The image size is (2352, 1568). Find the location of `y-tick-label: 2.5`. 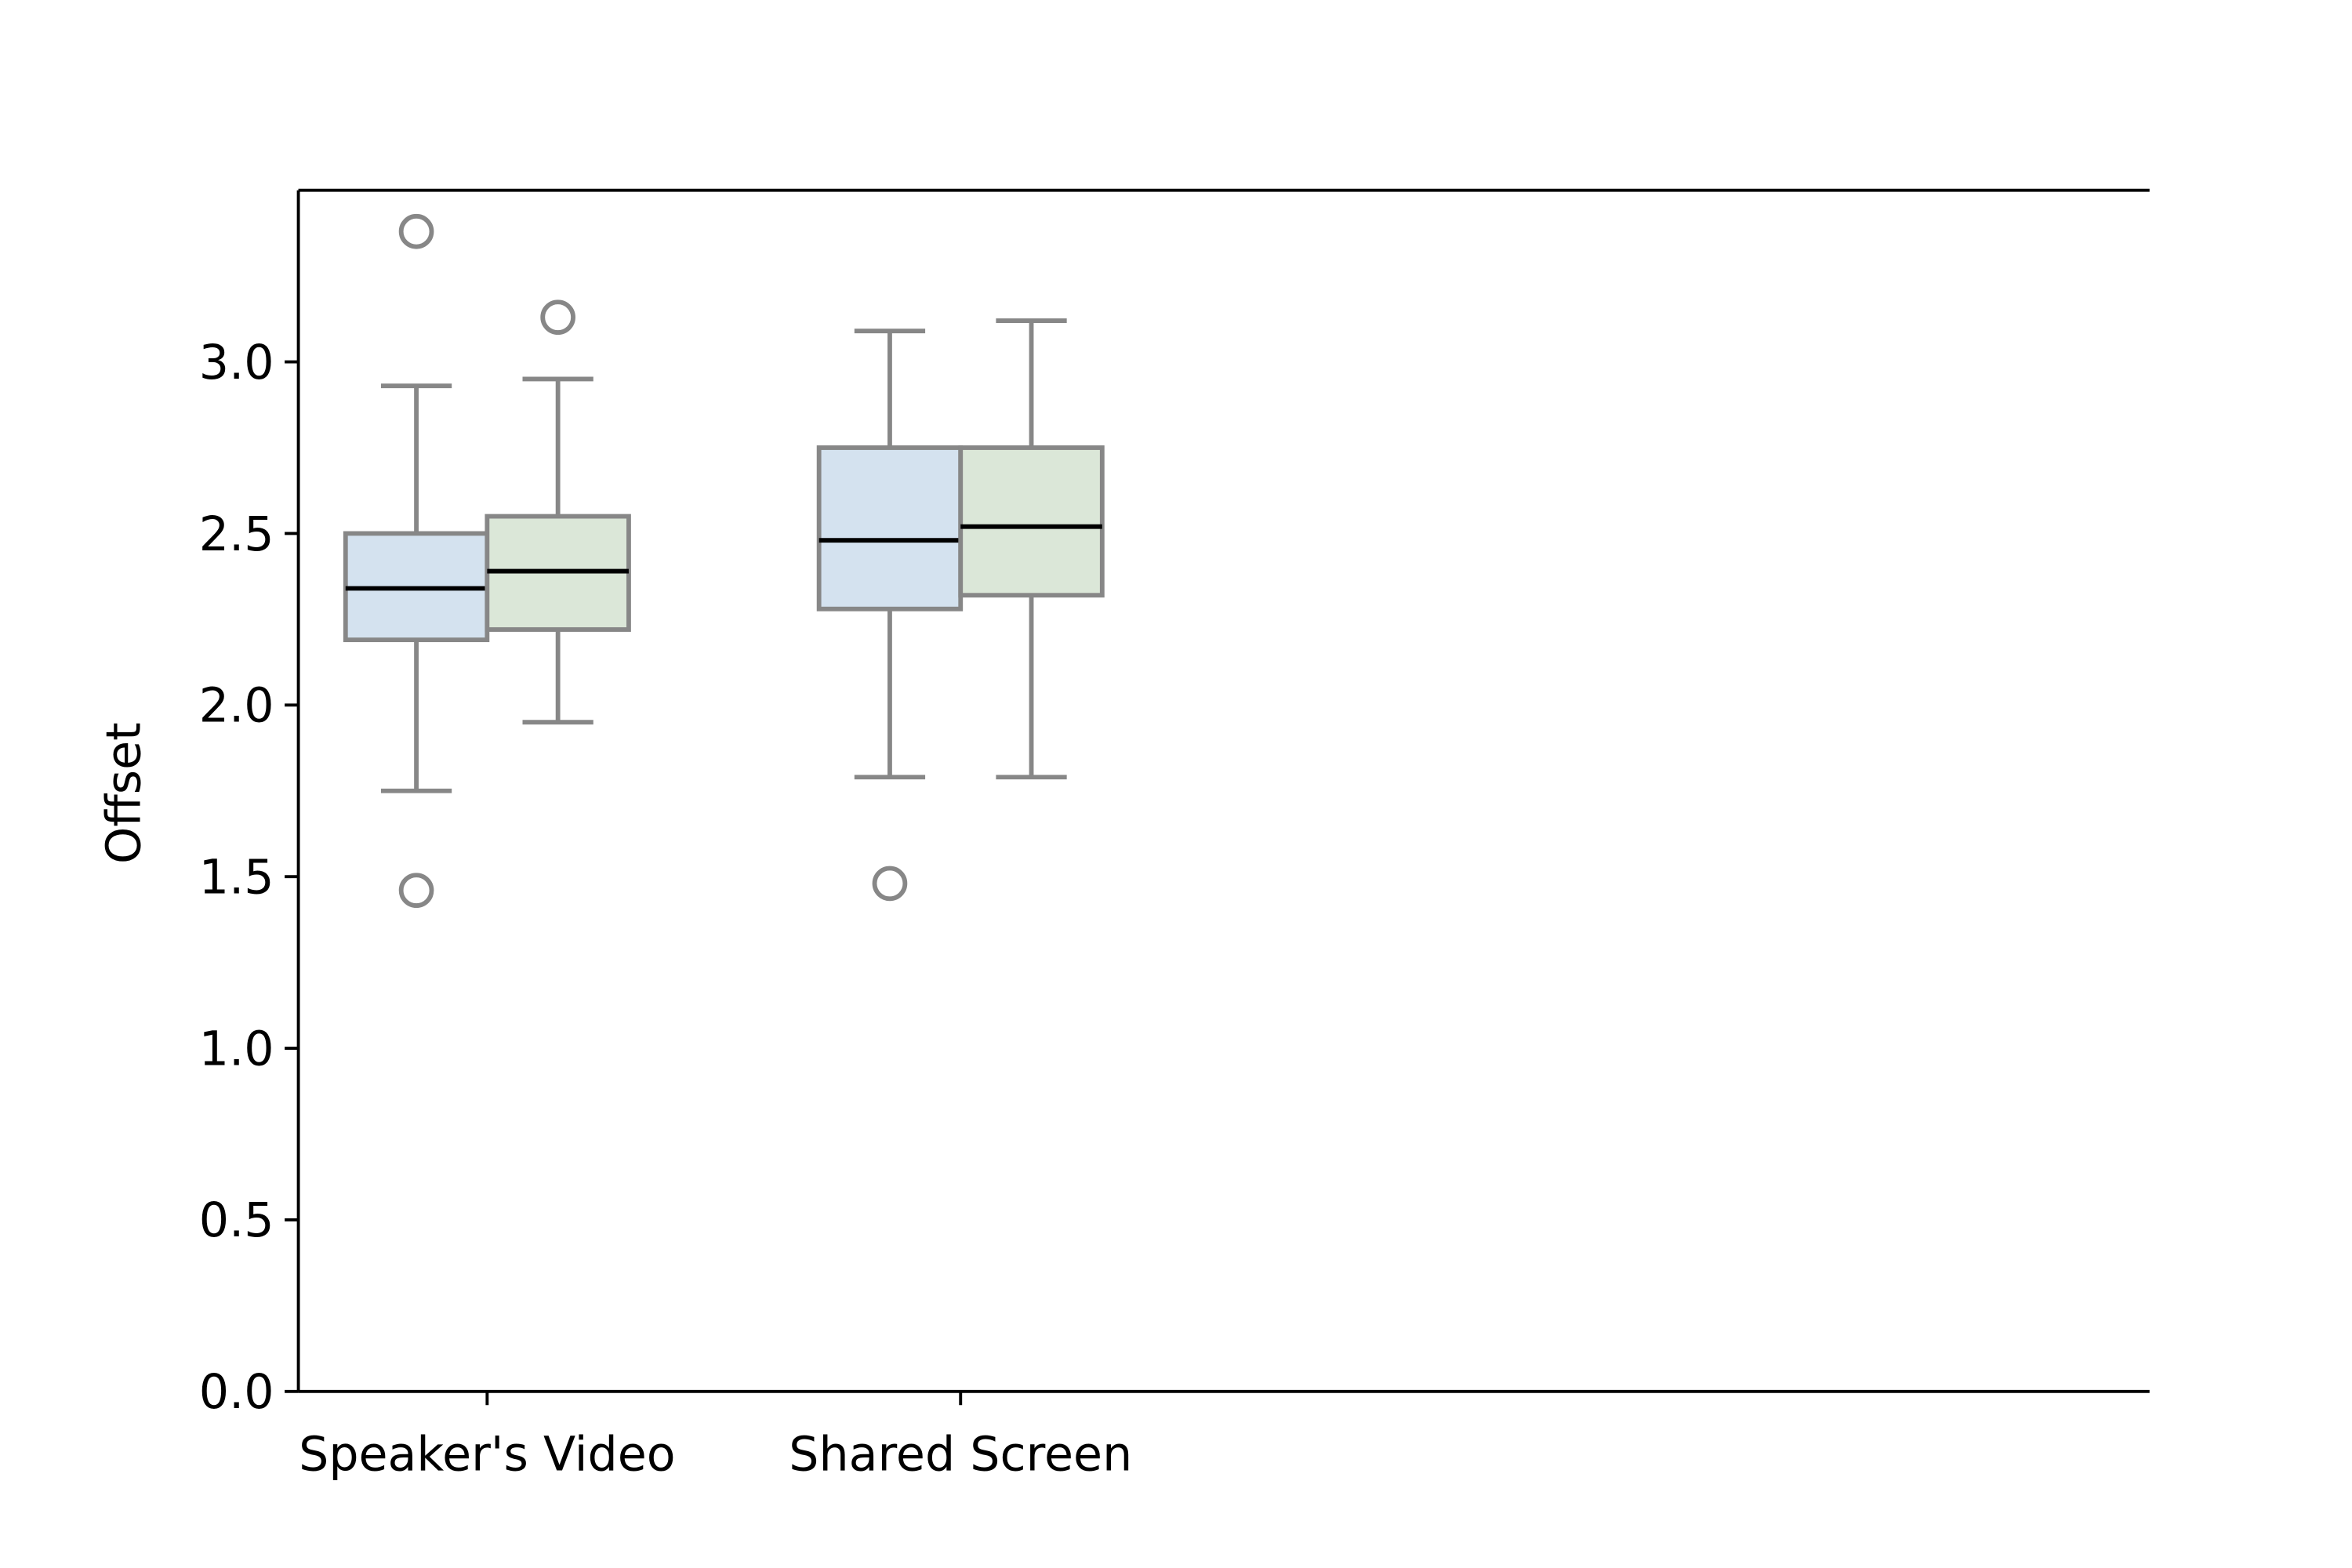

y-tick-label: 2.5 is located at coordinates (237, 534).